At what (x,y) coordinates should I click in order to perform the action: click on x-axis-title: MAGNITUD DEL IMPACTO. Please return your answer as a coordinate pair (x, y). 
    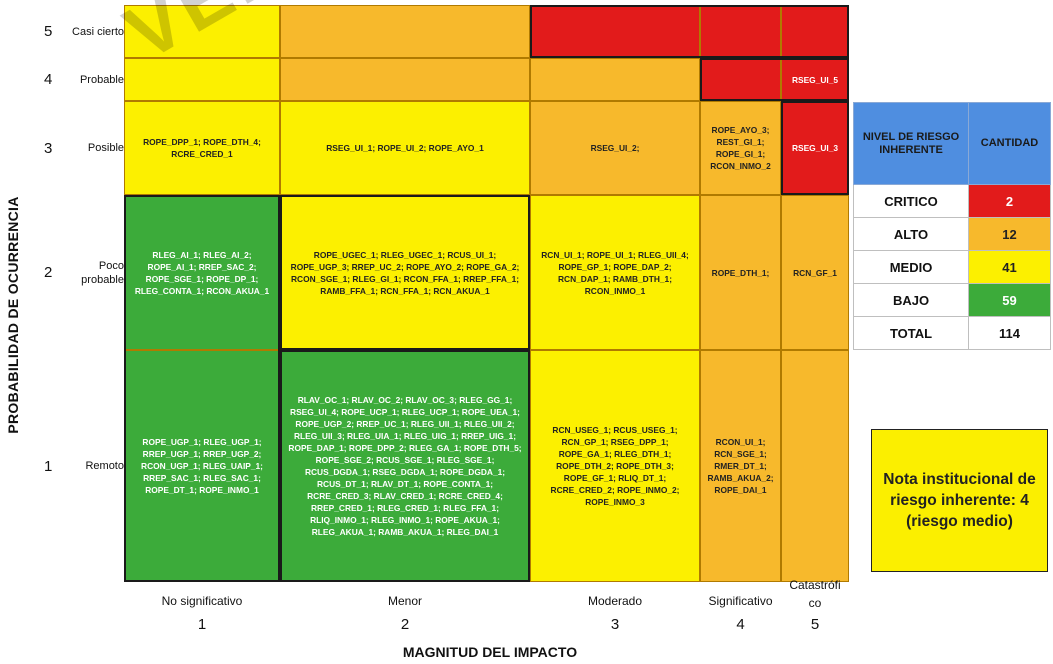
    Looking at the image, I should click on (490, 652).